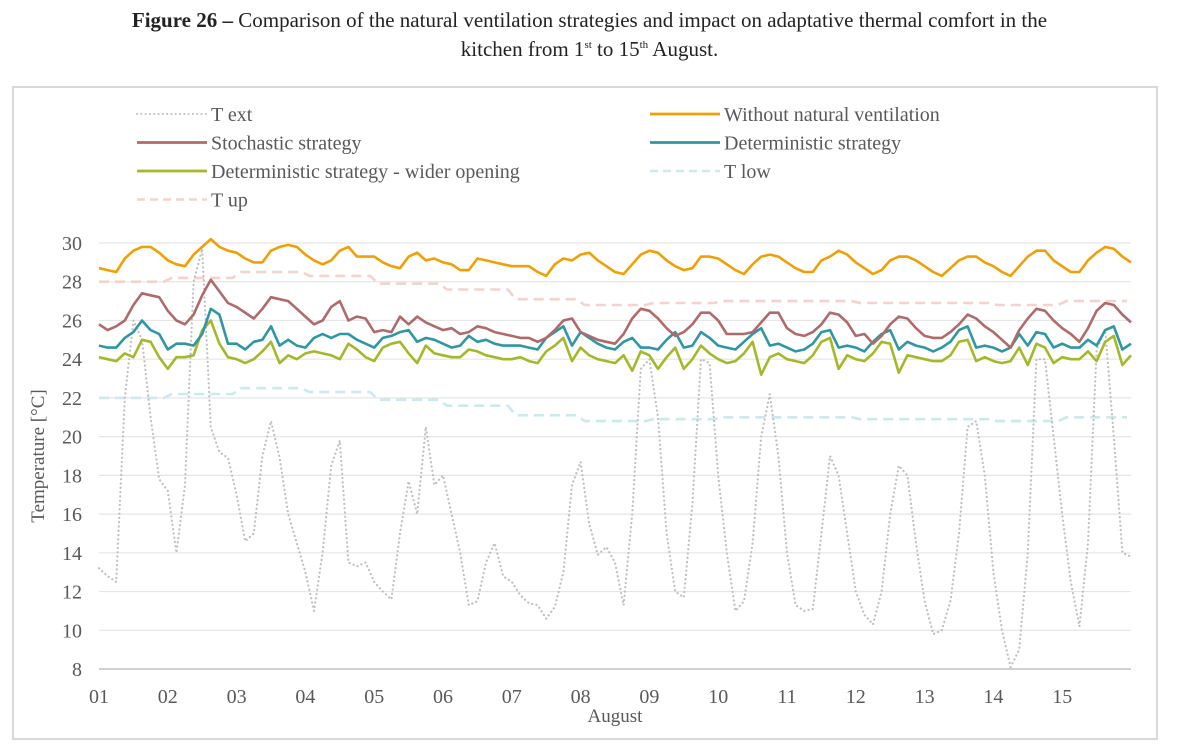 The height and width of the screenshot is (745, 1179). I want to click on series-line-stochastic-strategy, so click(615, 313).